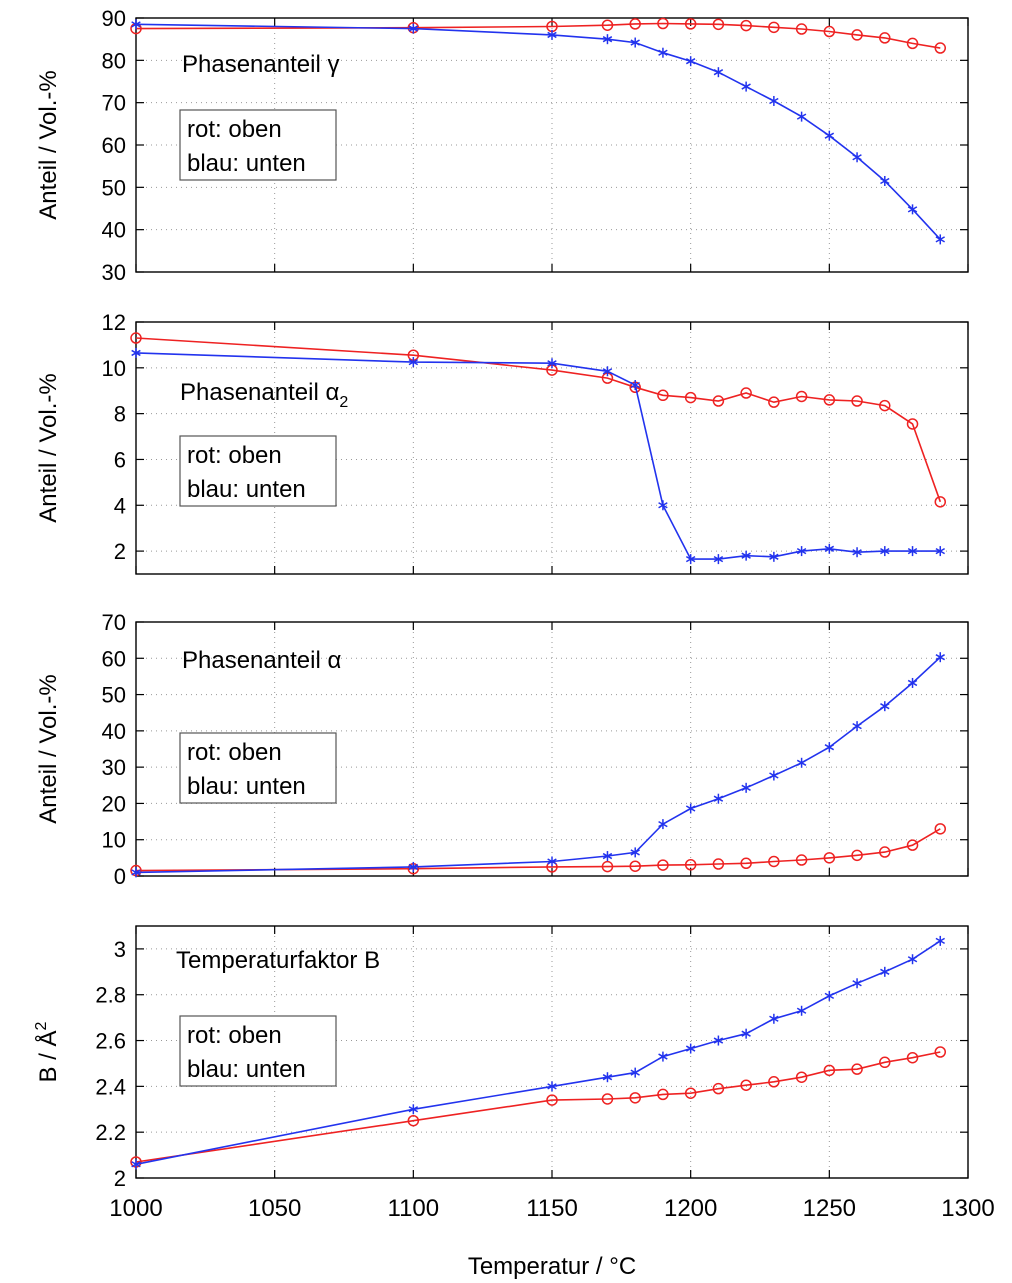 Image resolution: width=1012 pixels, height=1283 pixels. I want to click on y-axis-title-text: Anteil / Vol.-%, so click(48, 144).